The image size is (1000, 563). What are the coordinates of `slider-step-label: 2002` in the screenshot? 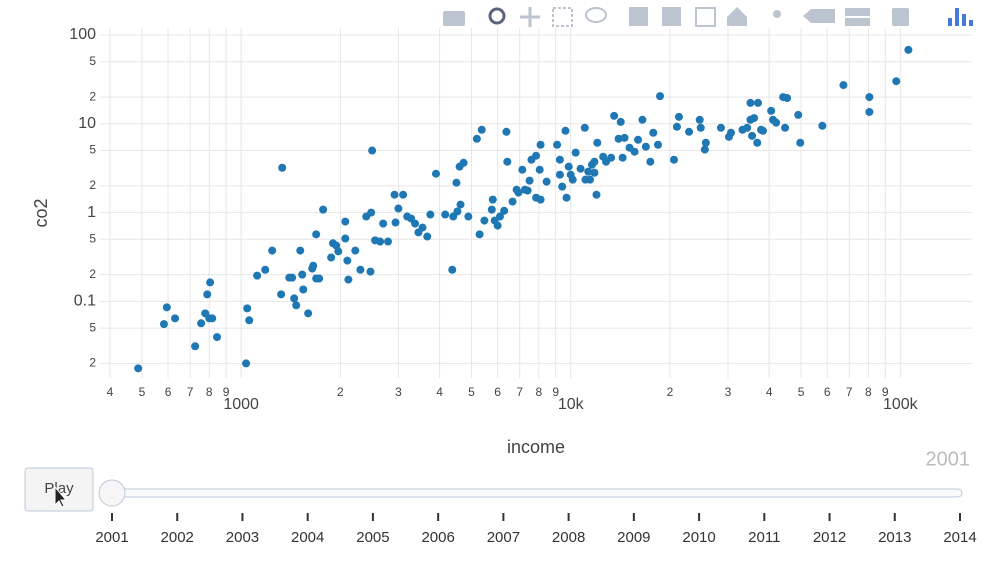 It's located at (177, 537).